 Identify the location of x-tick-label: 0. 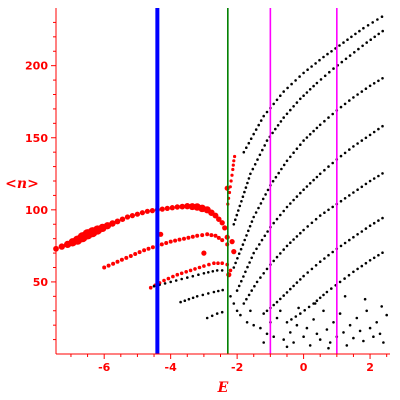
(304, 367).